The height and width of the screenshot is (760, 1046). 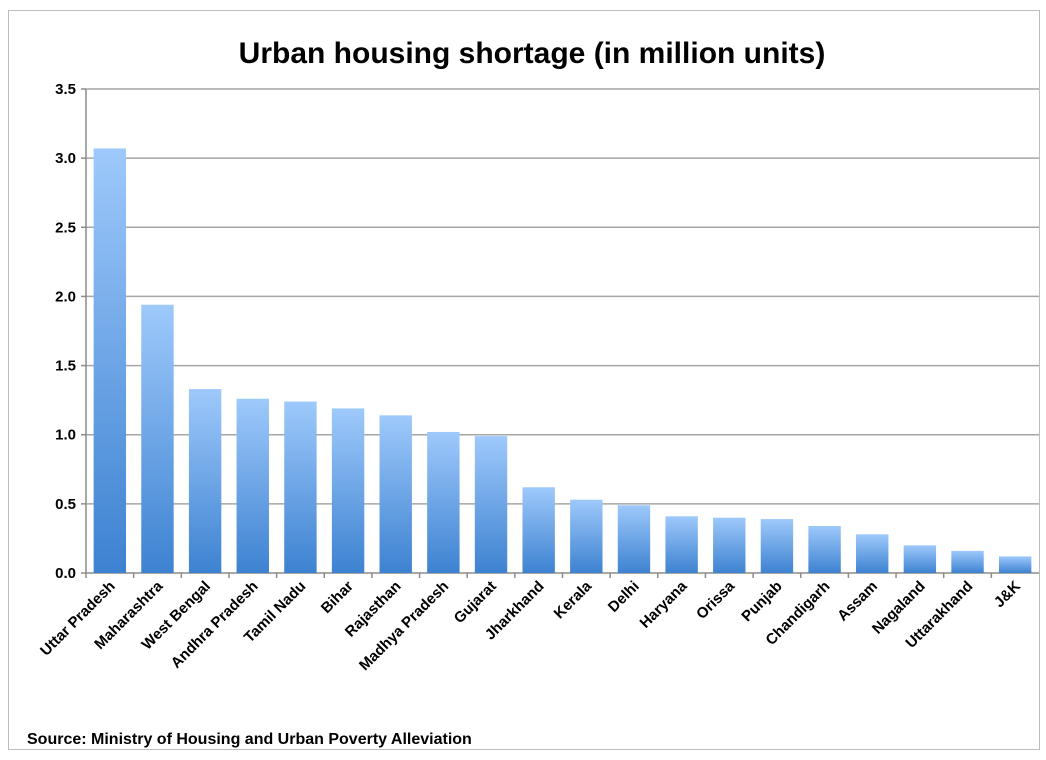 What do you see at coordinates (65, 573) in the screenshot?
I see `y-tick-label: 0.0` at bounding box center [65, 573].